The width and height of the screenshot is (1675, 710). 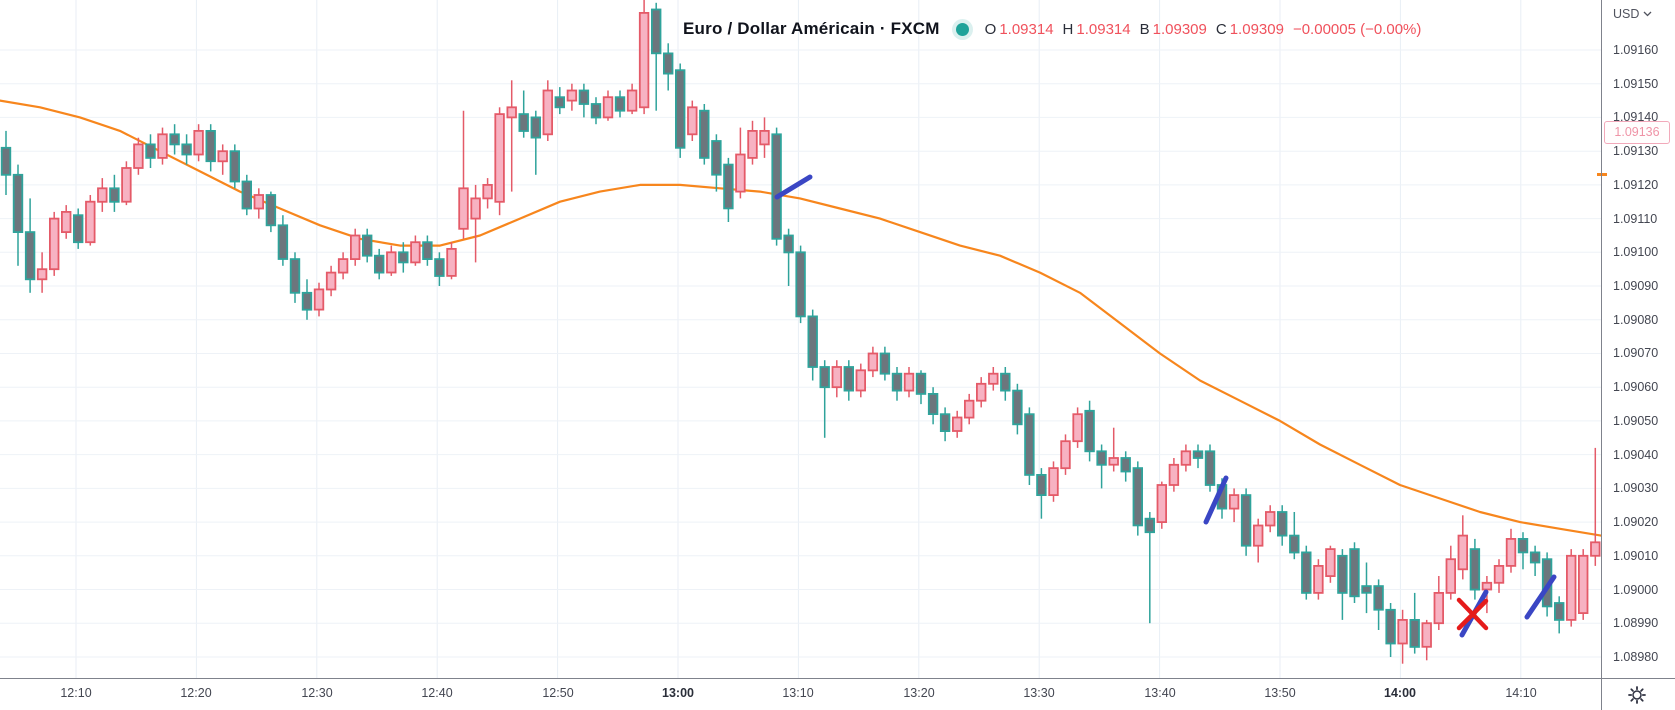 What do you see at coordinates (1636, 151) in the screenshot?
I see `price-axis-label: 1.09130` at bounding box center [1636, 151].